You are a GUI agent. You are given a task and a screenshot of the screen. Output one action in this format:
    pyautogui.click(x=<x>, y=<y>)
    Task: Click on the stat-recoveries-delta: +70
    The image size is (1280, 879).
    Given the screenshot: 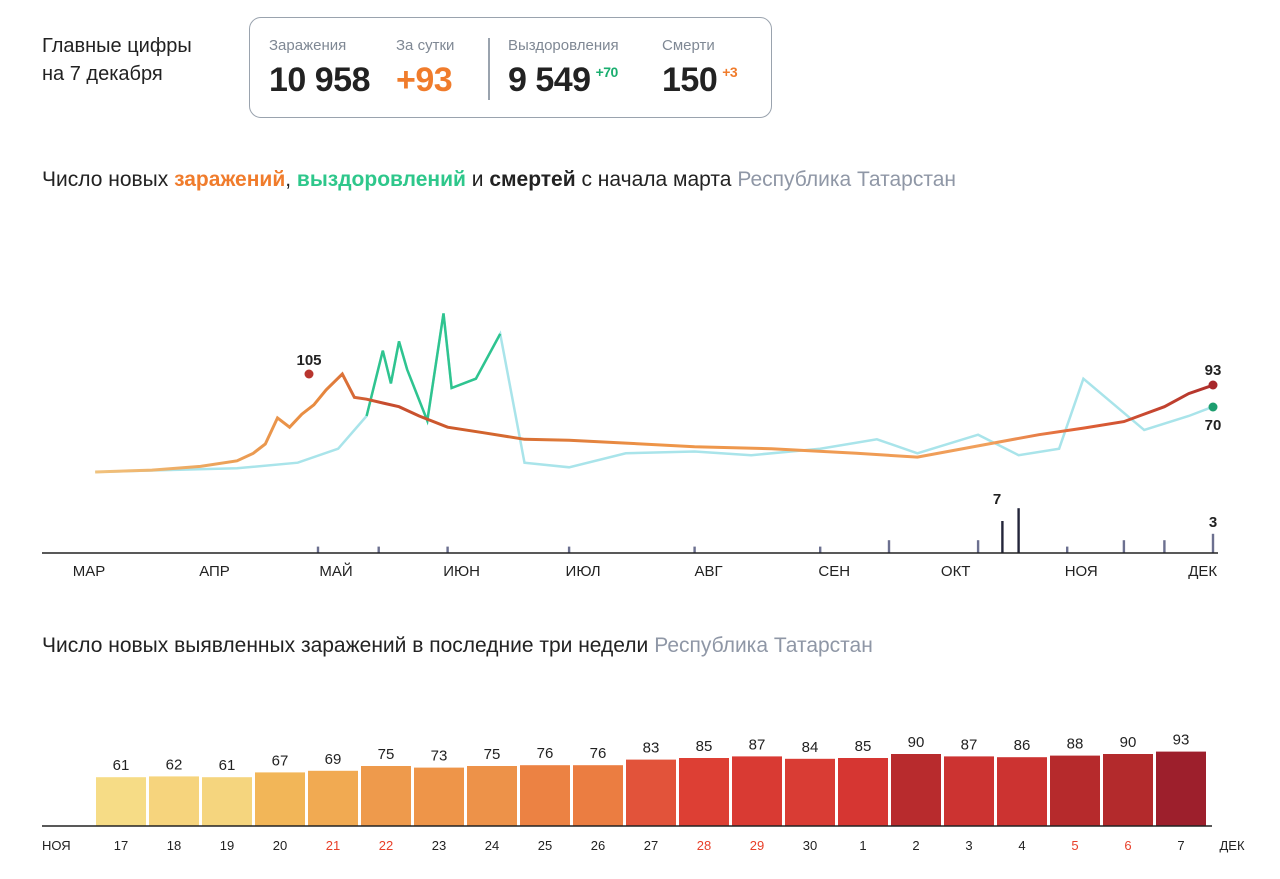 What is the action you would take?
    pyautogui.click(x=607, y=72)
    